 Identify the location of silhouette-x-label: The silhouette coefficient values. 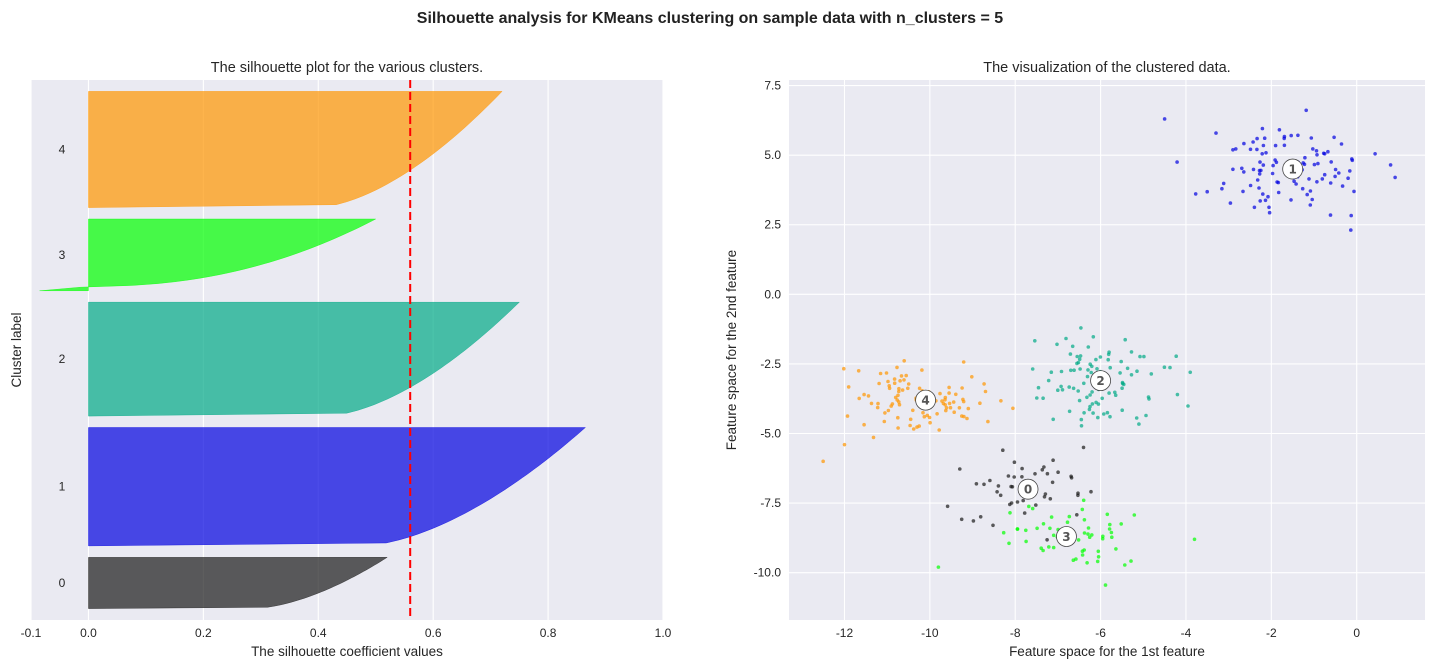
(347, 651).